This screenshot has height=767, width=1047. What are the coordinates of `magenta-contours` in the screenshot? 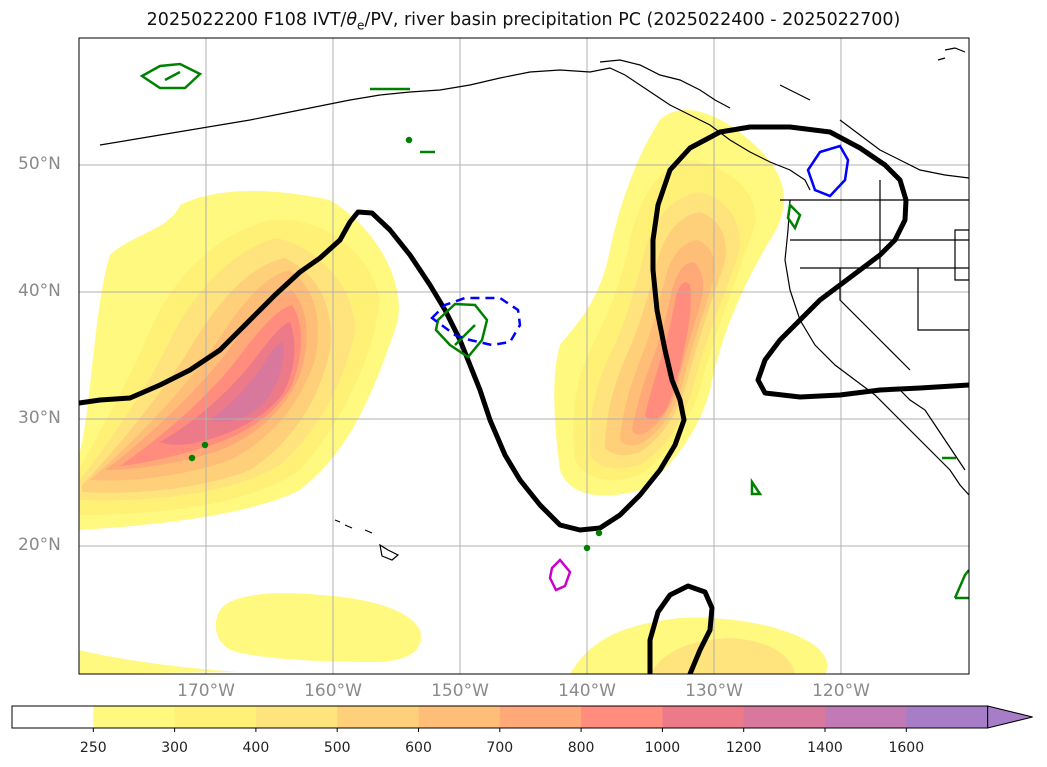 It's located at (560, 575).